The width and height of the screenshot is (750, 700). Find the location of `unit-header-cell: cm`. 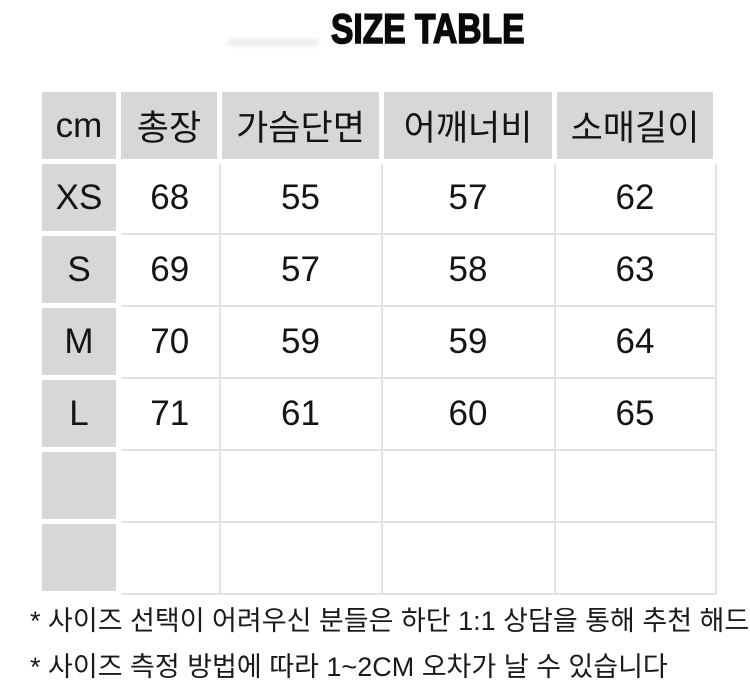

unit-header-cell: cm is located at coordinates (79, 125).